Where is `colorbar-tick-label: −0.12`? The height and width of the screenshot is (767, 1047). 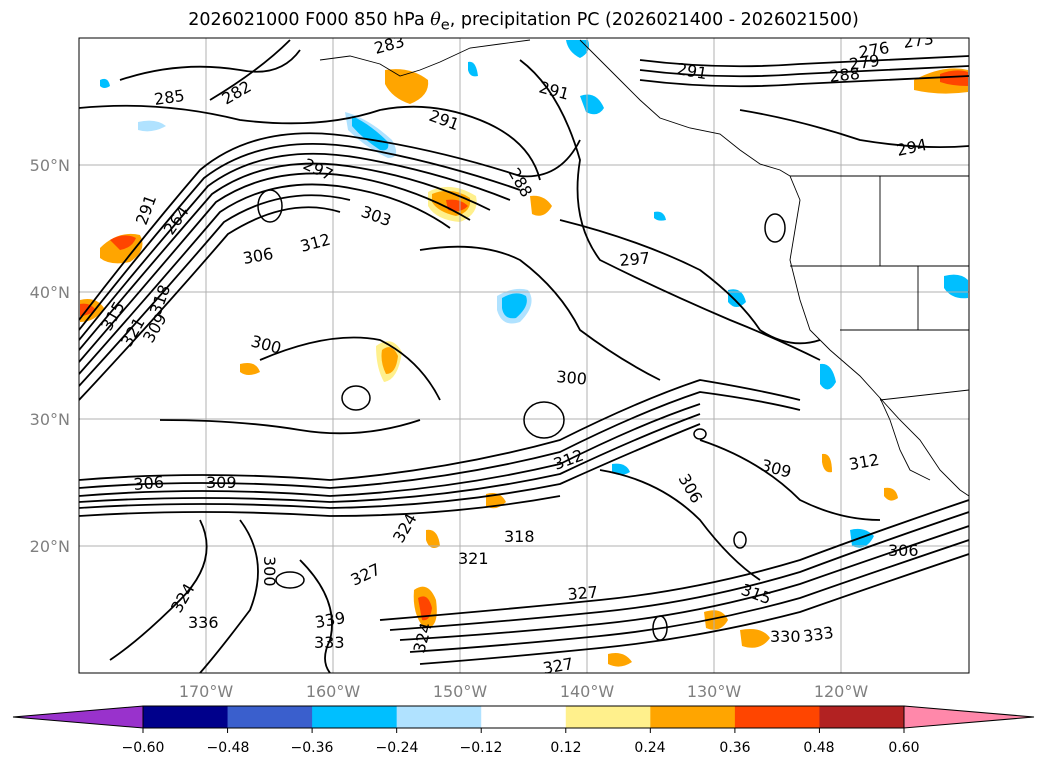
colorbar-tick-label: −0.12 is located at coordinates (481, 748).